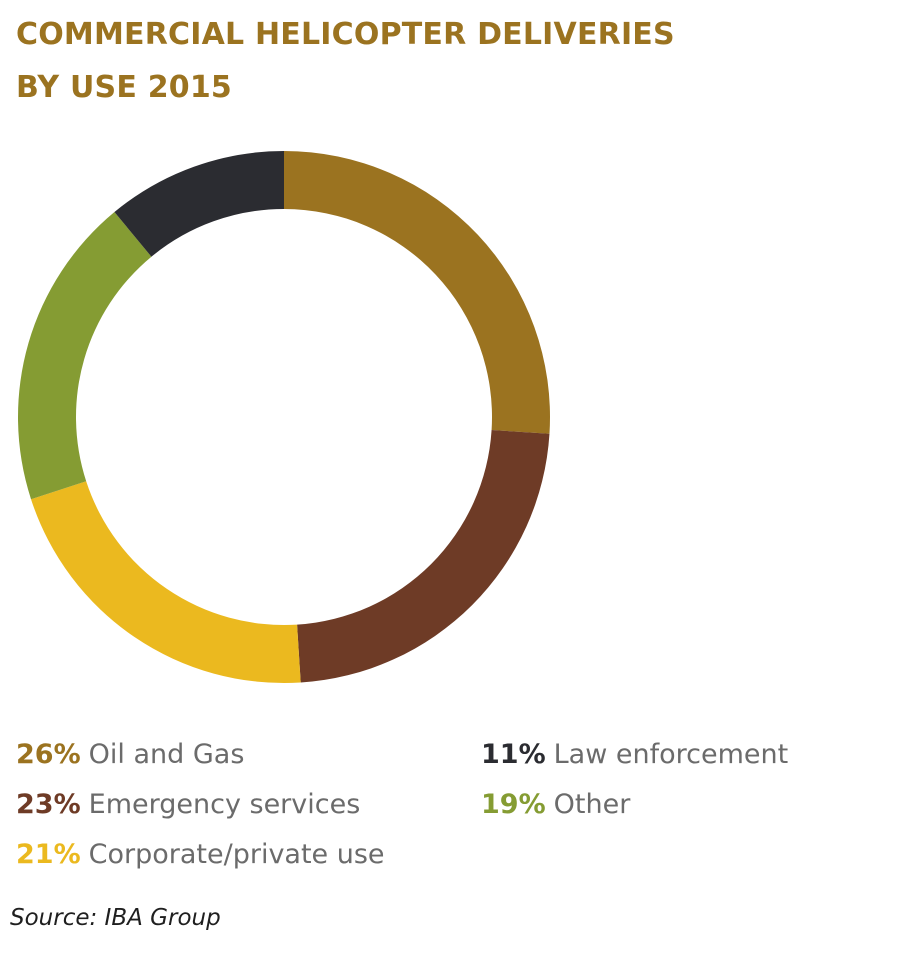 This screenshot has height=961, width=907. What do you see at coordinates (48, 754) in the screenshot?
I see `legend-value: 26%` at bounding box center [48, 754].